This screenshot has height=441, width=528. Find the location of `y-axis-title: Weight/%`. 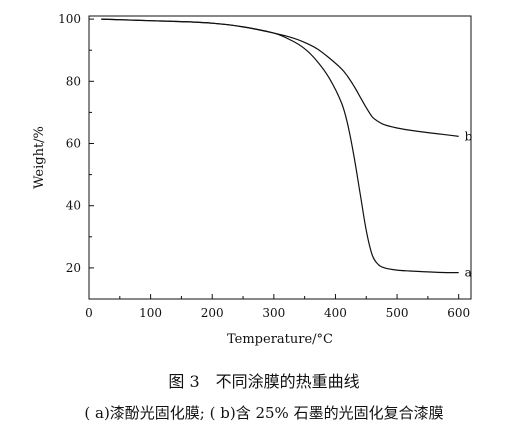

y-axis-title: Weight/% is located at coordinates (39, 157).